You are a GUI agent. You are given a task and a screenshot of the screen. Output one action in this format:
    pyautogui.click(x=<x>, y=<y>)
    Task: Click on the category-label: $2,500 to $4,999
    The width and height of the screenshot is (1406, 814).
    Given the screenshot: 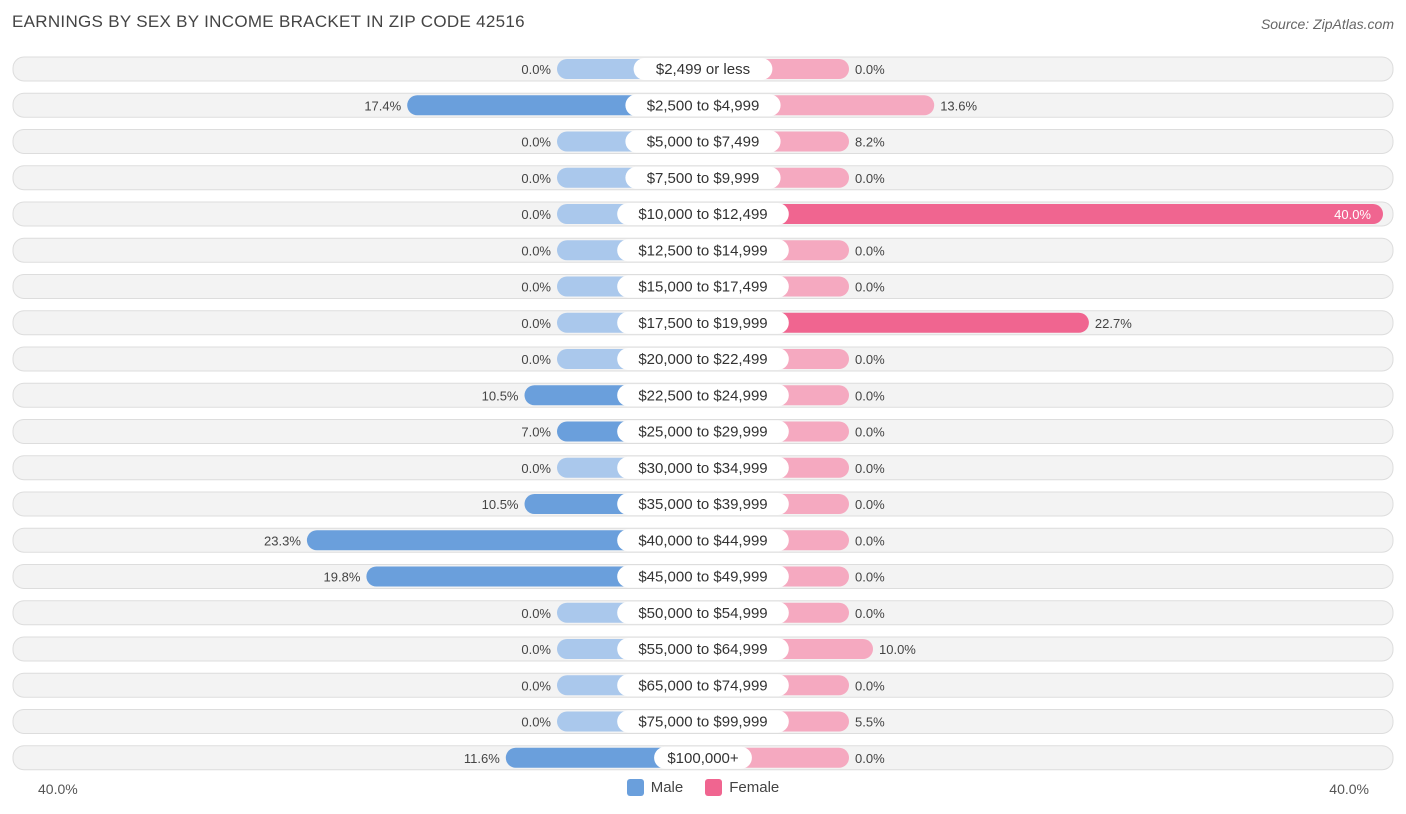 What is the action you would take?
    pyautogui.click(x=703, y=105)
    